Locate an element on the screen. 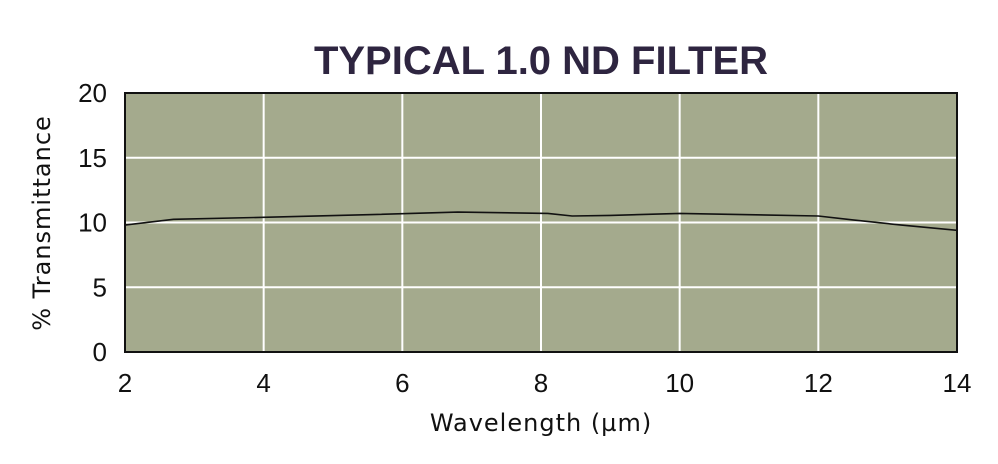  x-tick-label-10: 10 is located at coordinates (679, 383).